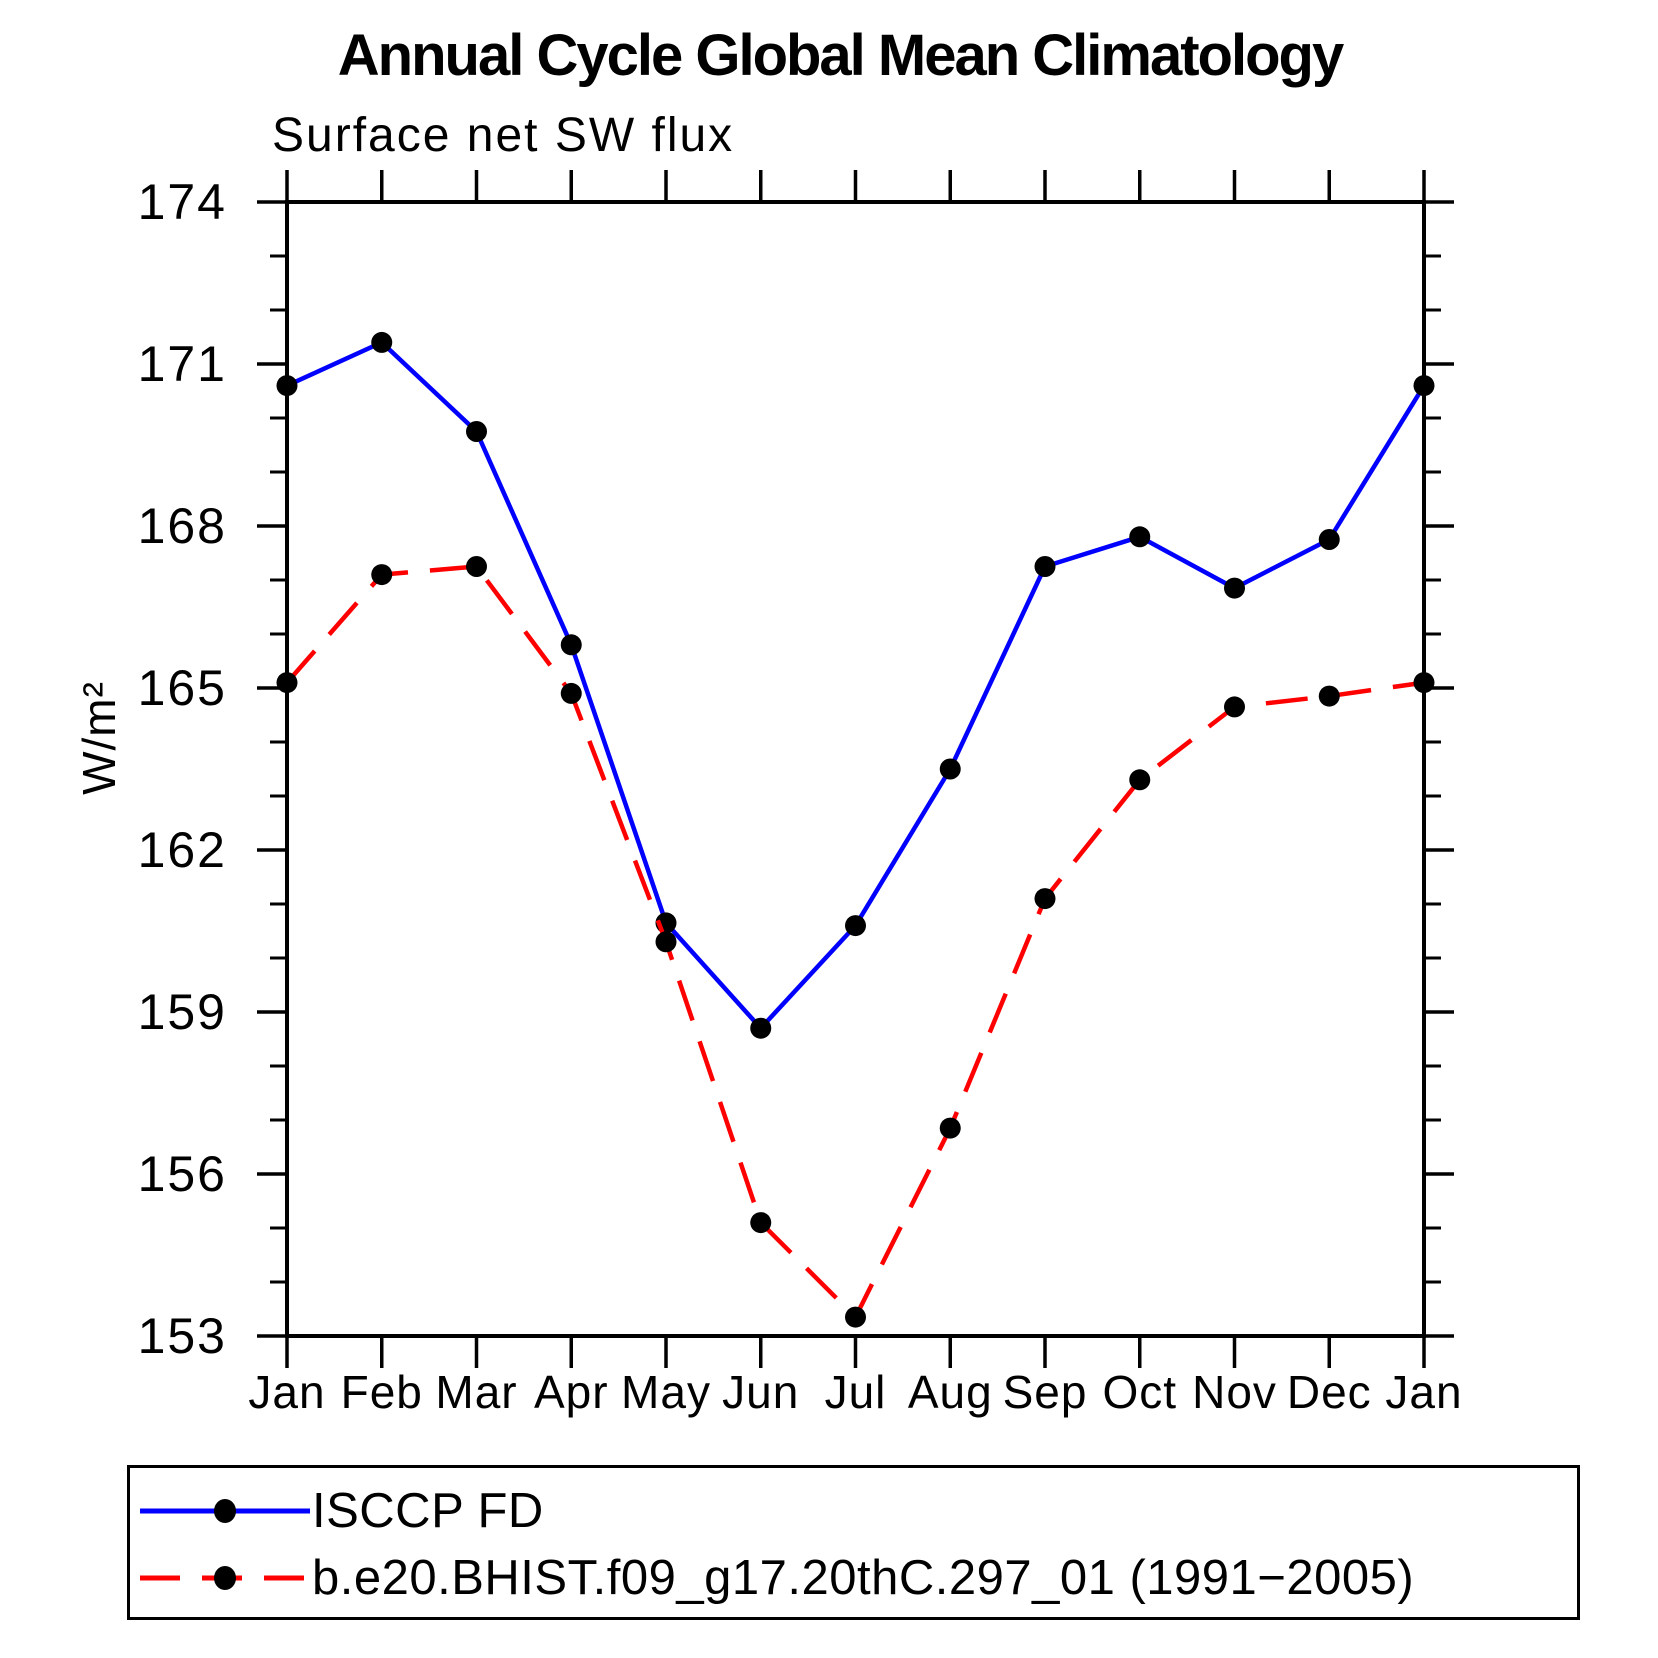  I want to click on y-tick-label: 162, so click(182, 850).